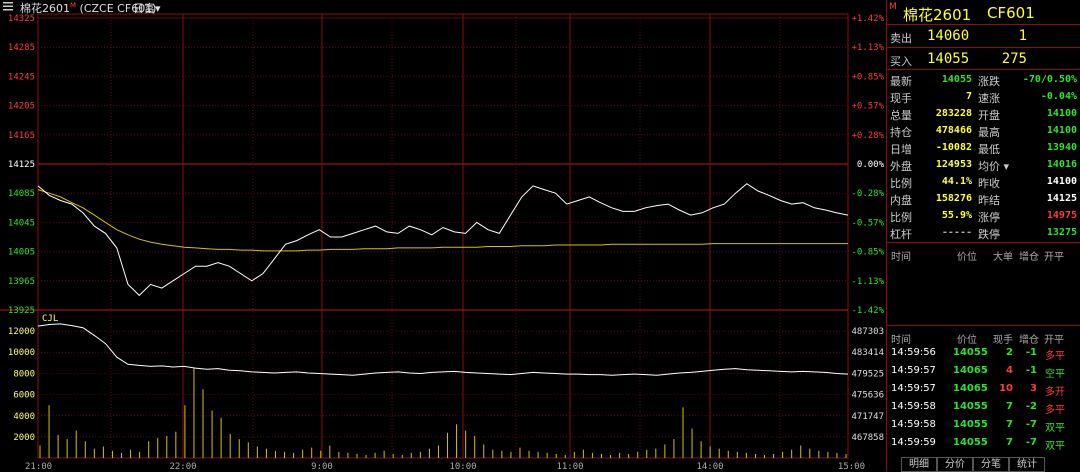 Image resolution: width=1080 pixels, height=472 pixels. I want to click on price-tick-label: 14085, so click(21, 194).